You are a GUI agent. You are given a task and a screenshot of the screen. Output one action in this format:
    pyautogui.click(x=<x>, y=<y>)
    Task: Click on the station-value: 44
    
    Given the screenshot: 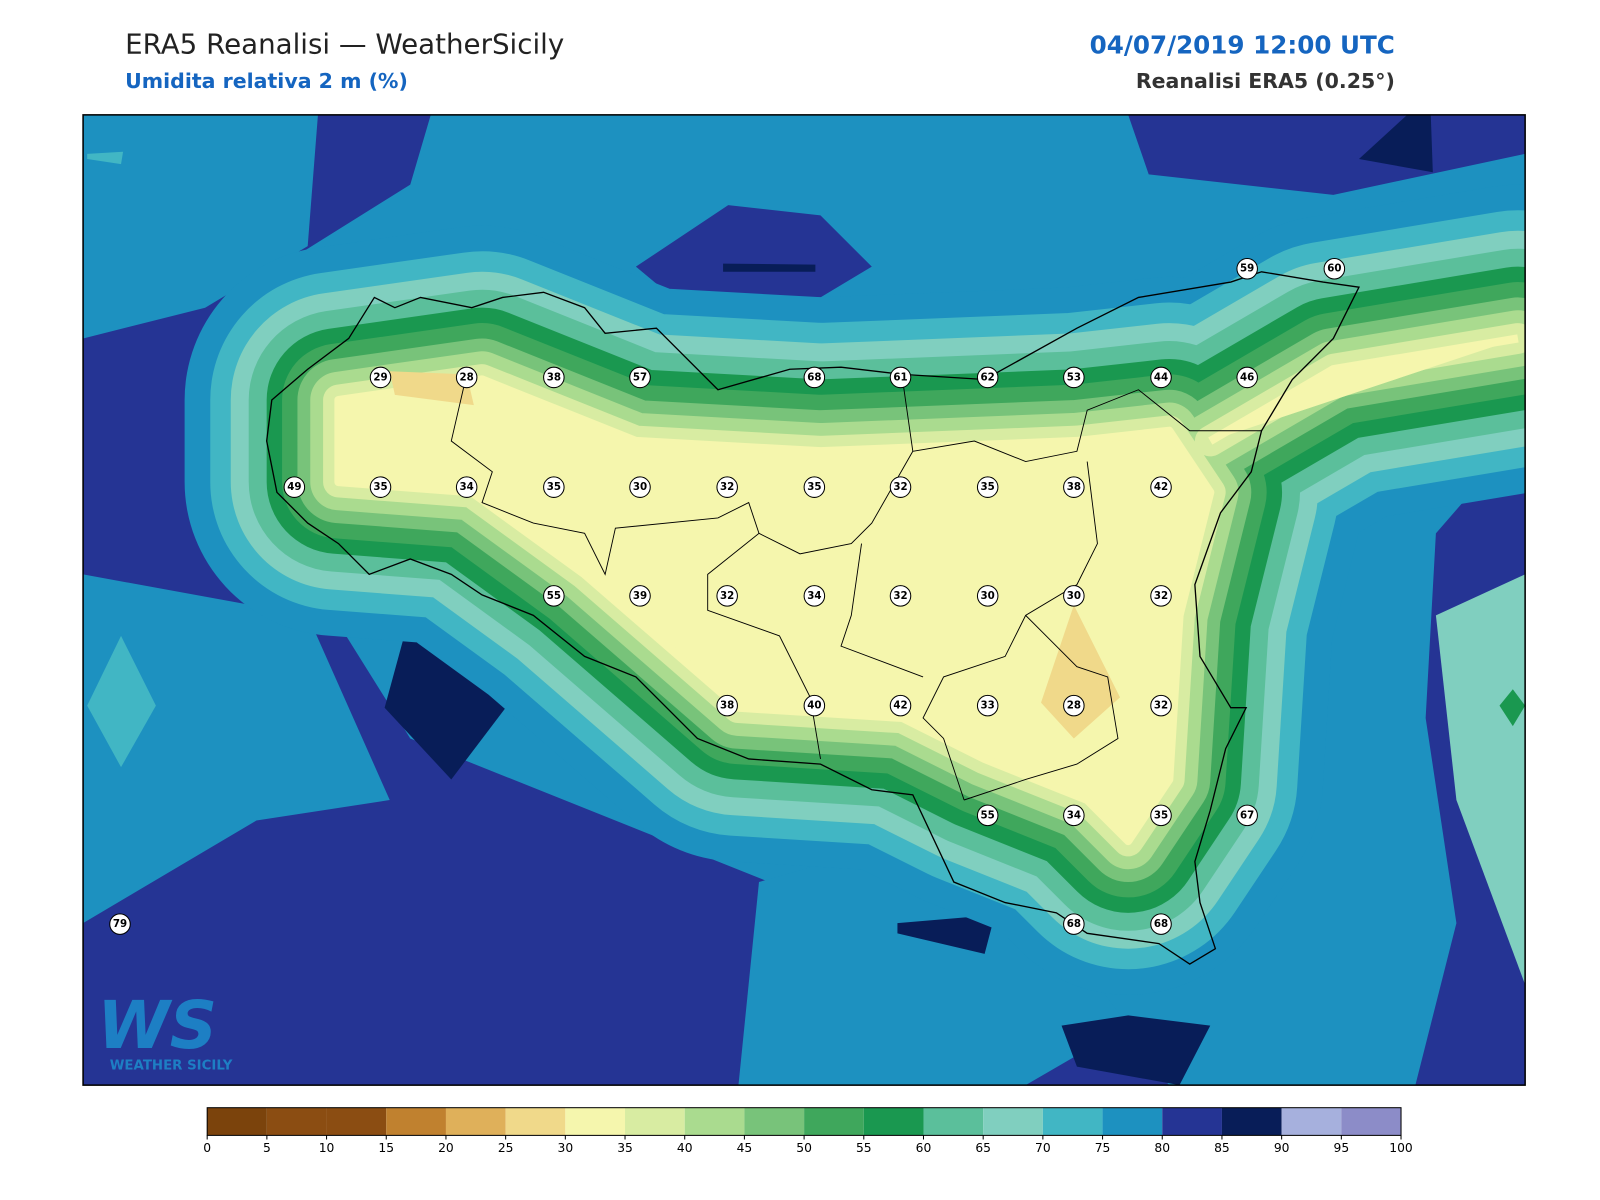 What is the action you would take?
    pyautogui.click(x=1161, y=377)
    